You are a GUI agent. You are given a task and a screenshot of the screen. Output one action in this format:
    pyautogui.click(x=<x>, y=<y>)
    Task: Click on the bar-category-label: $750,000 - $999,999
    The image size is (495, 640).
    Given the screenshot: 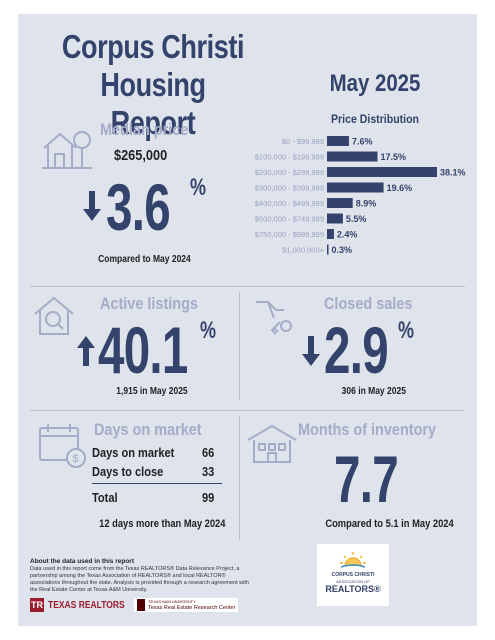 What is the action you would take?
    pyautogui.click(x=289, y=234)
    